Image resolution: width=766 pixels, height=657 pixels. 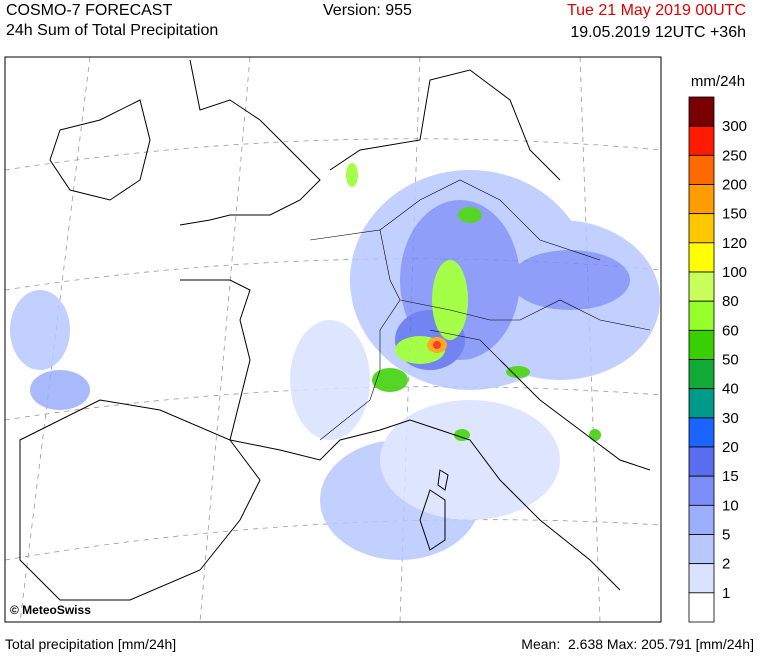 What do you see at coordinates (734, 272) in the screenshot?
I see `legend-level: 100` at bounding box center [734, 272].